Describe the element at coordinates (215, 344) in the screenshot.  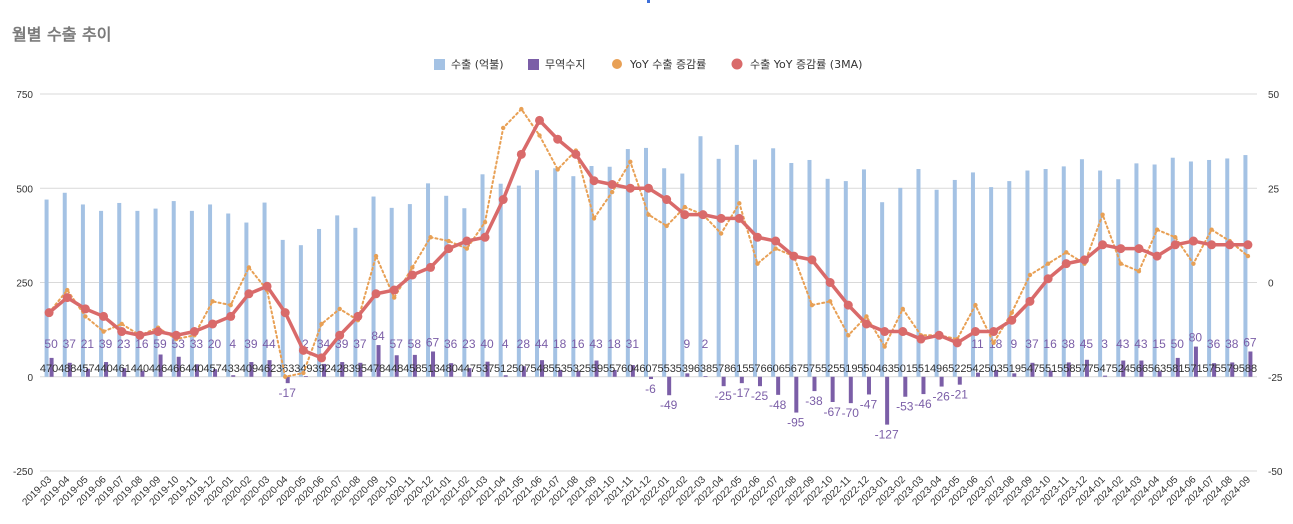
I see `balance-value-label: 20` at that location.